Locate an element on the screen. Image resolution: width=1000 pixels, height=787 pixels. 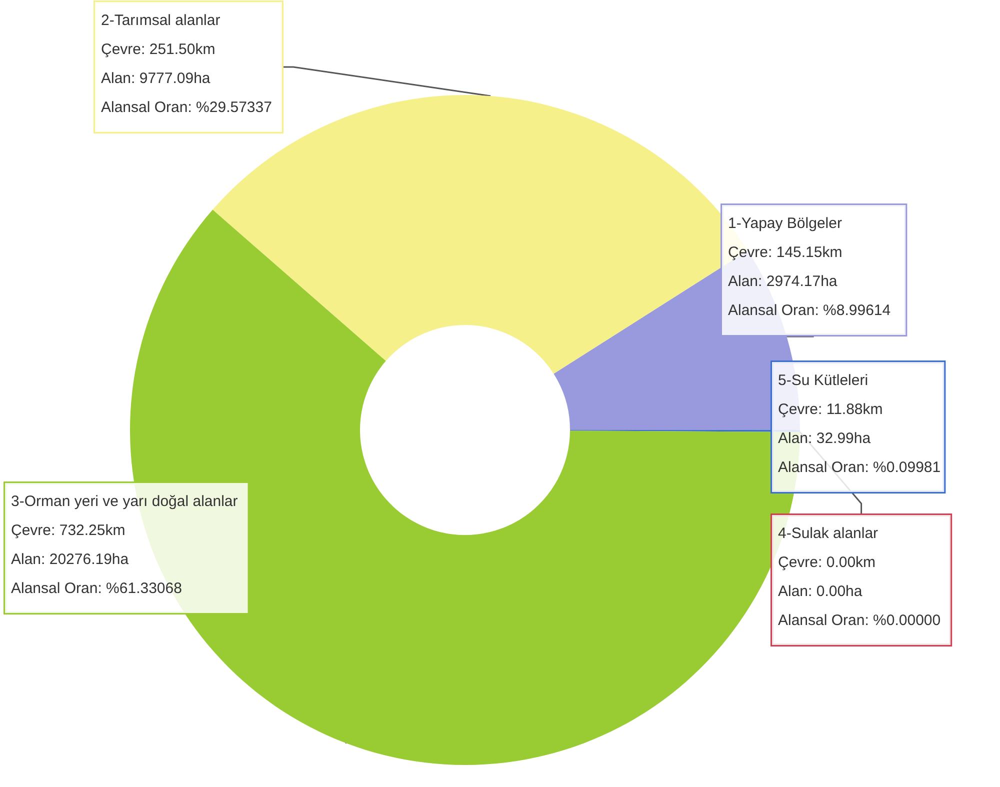
data-label: Çevre: 251.50km Alan: 9777.09ha Alansal Oran: %29.57337 is located at coordinates (186, 78).